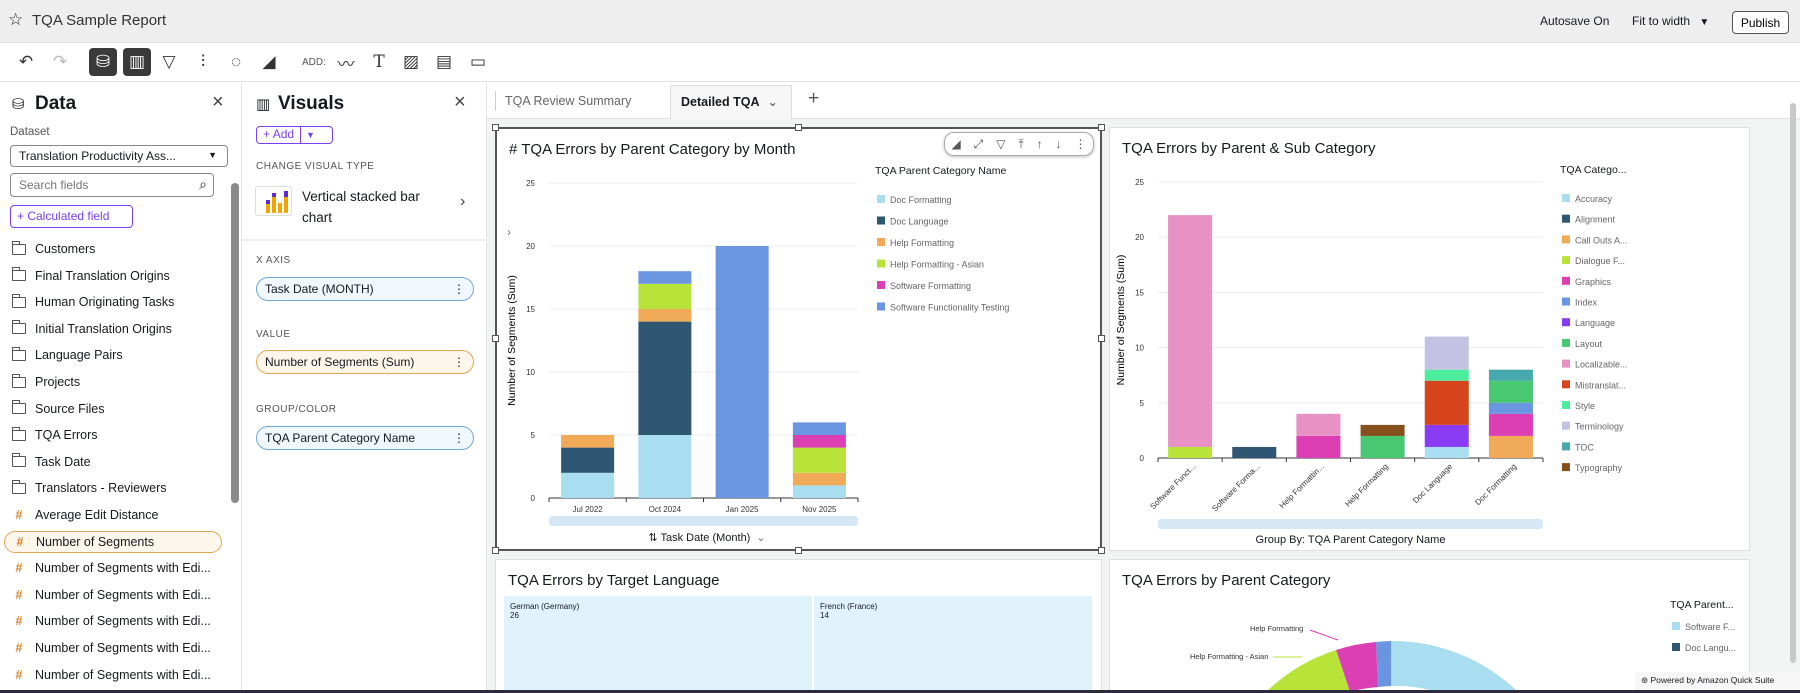 Image resolution: width=1800 pixels, height=693 pixels. What do you see at coordinates (1670, 21) in the screenshot?
I see `fit-to-width-dropdown: Fit to width ▼` at bounding box center [1670, 21].